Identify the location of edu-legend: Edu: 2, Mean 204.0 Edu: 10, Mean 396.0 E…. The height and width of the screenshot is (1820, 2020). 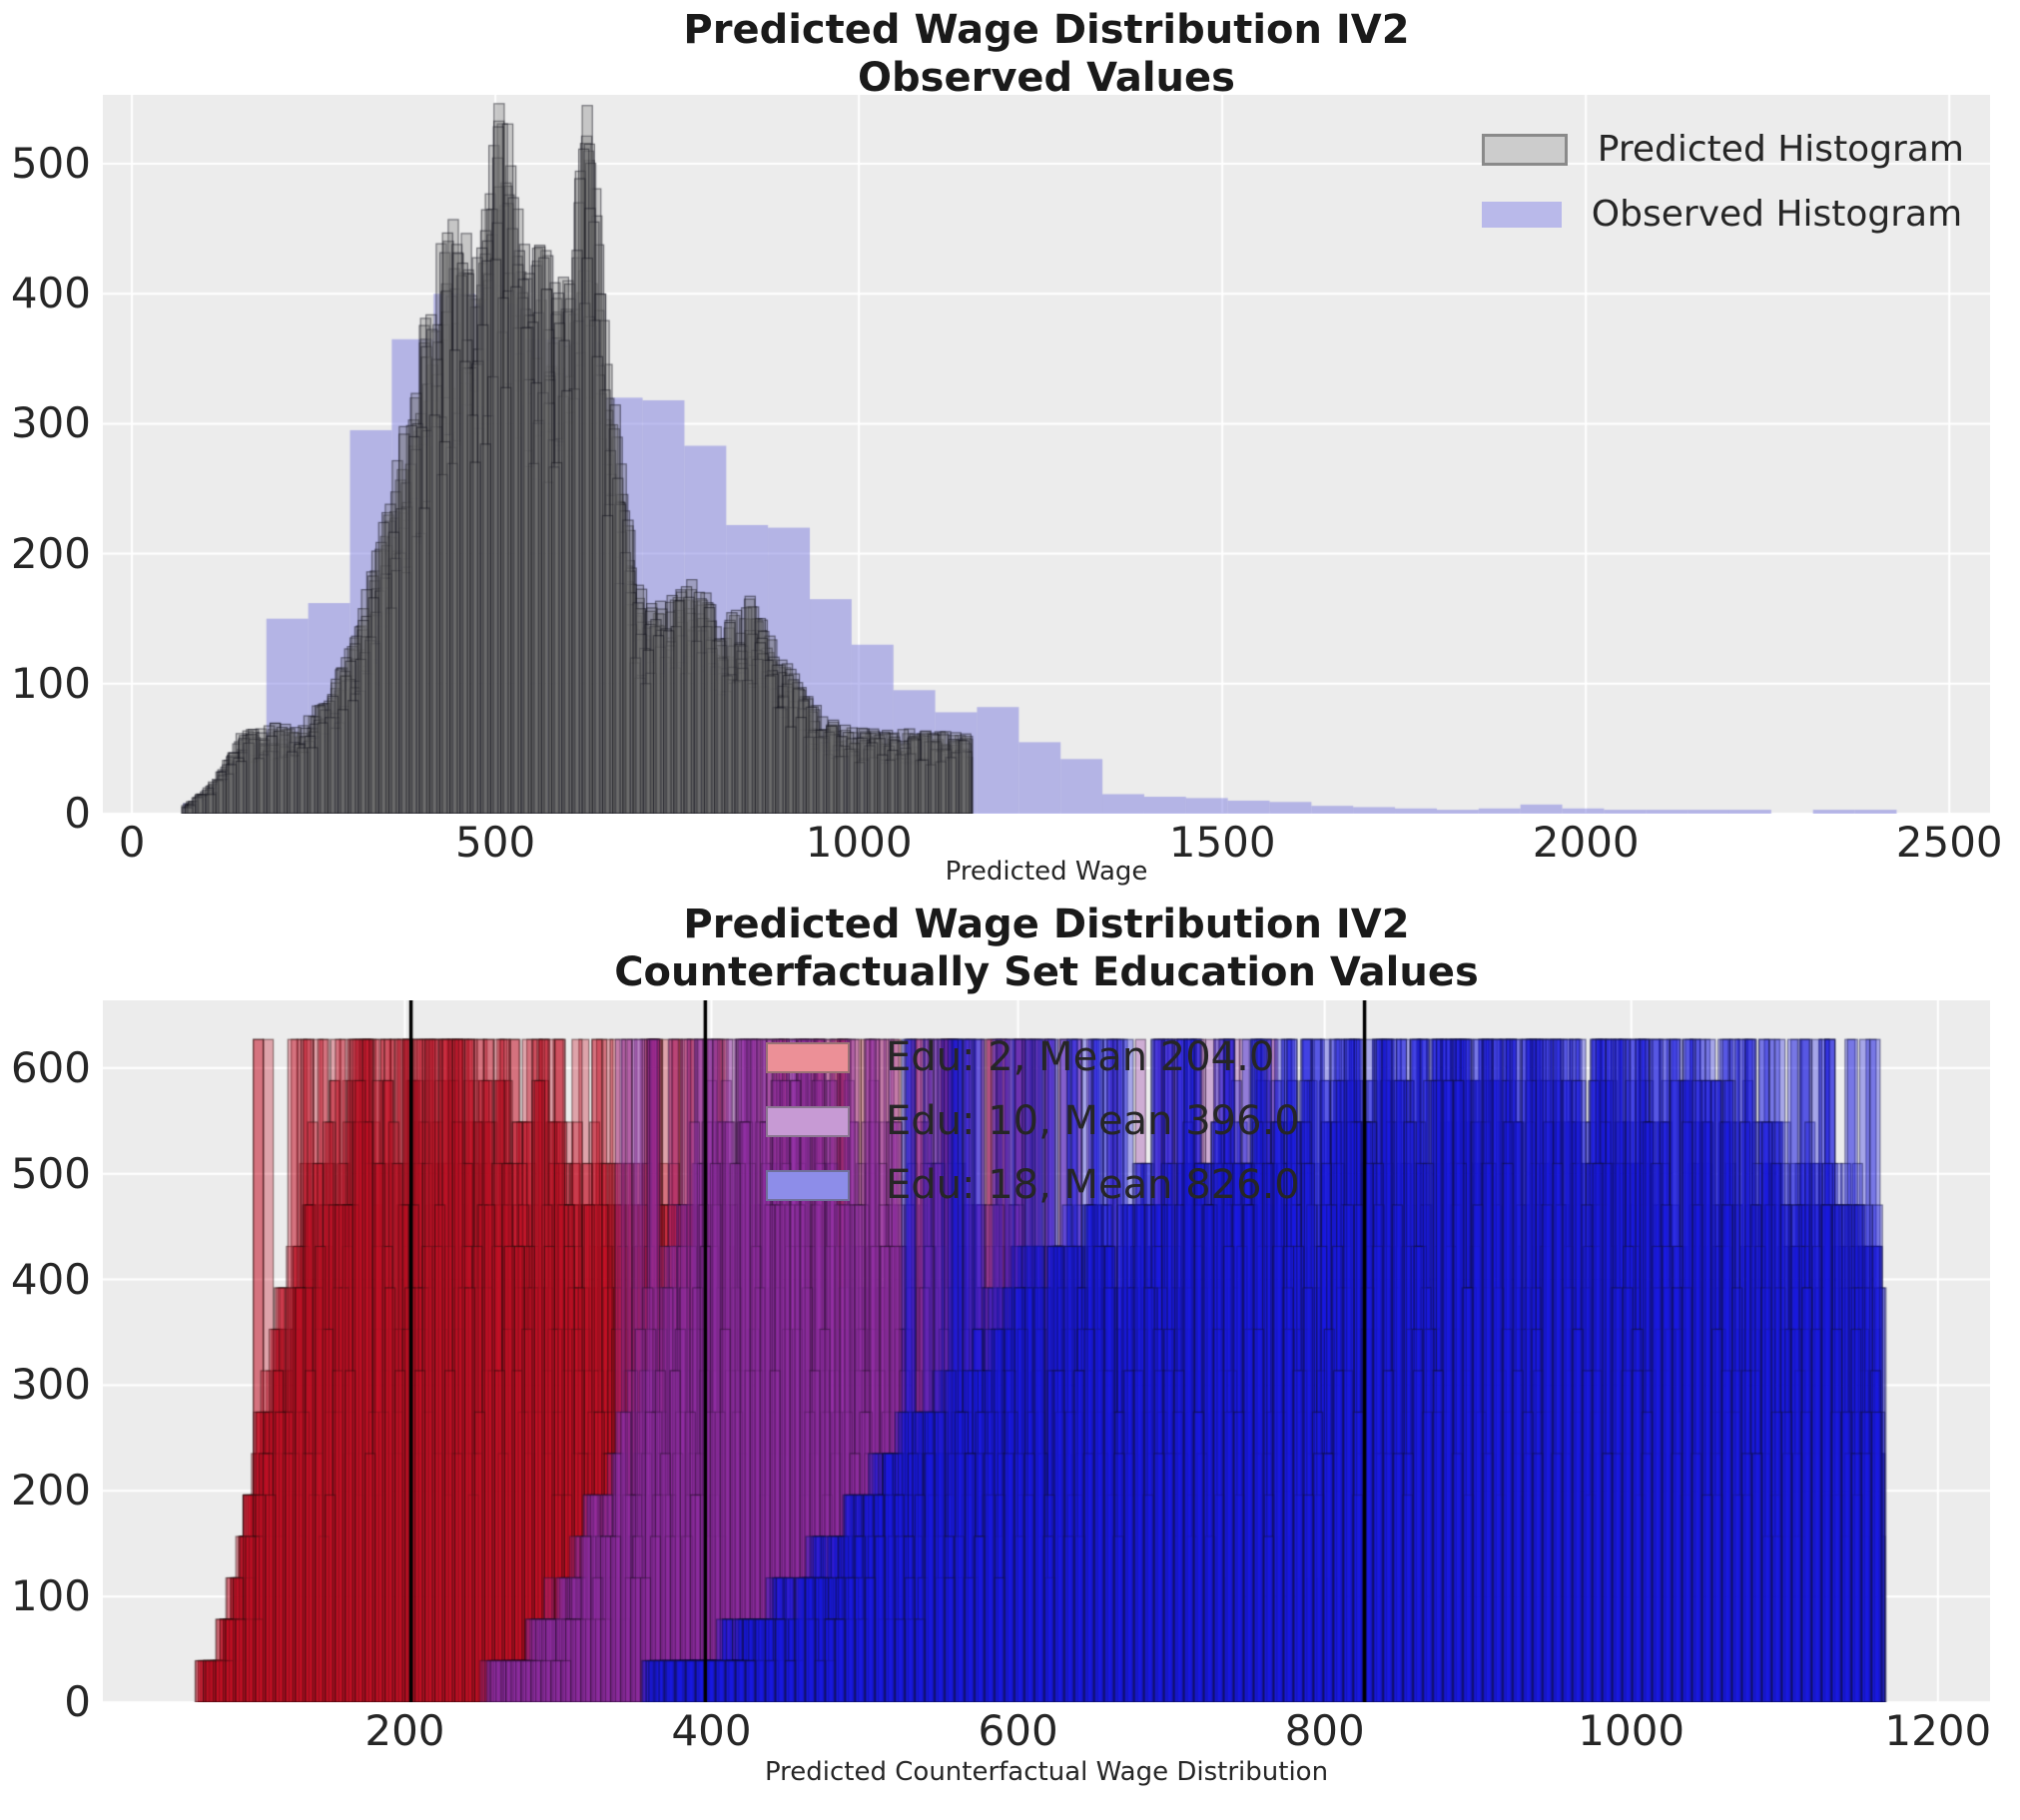
(1033, 1121).